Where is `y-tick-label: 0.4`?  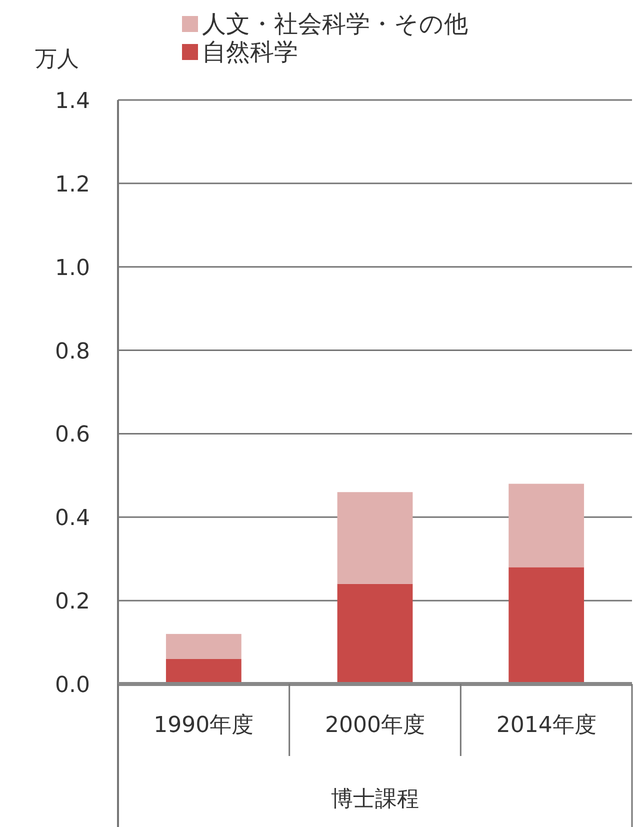 y-tick-label: 0.4 is located at coordinates (72, 519).